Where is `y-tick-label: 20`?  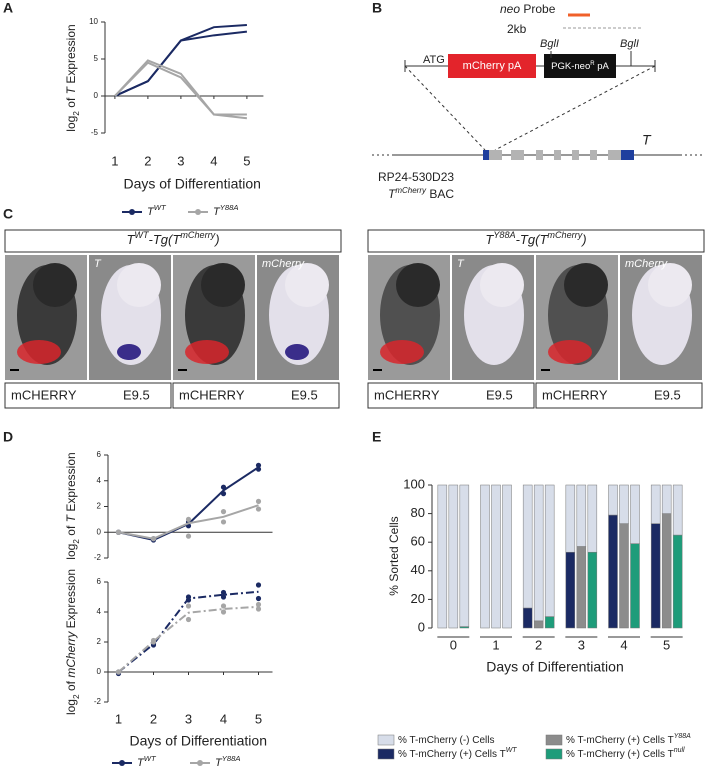 y-tick-label: 20 is located at coordinates (418, 598).